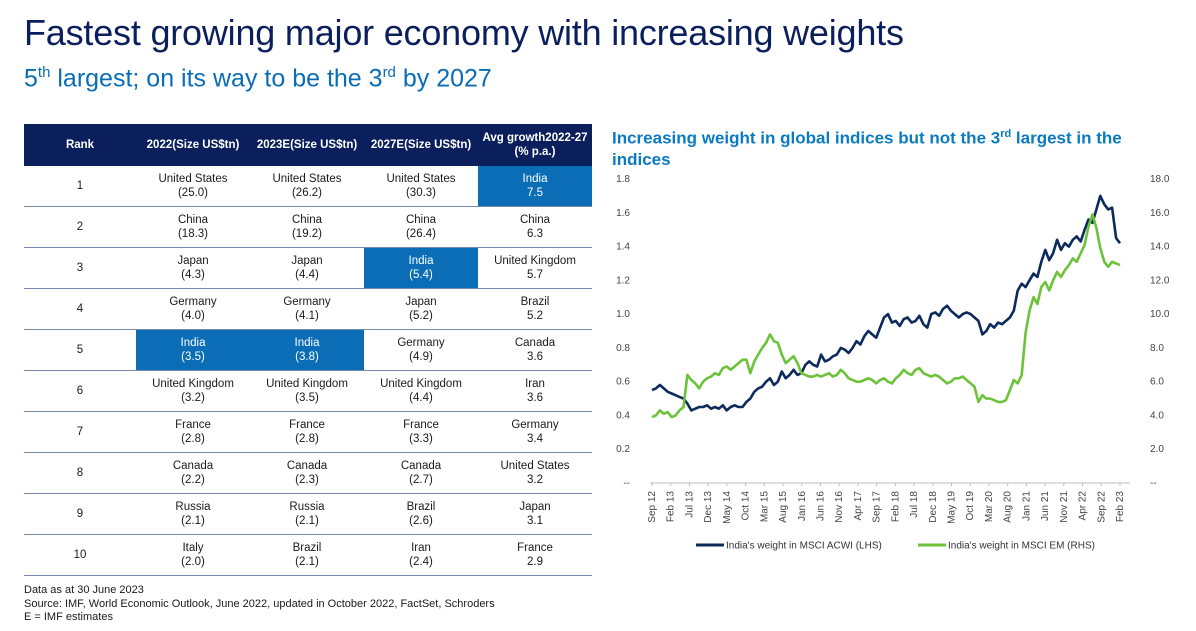 The image size is (1196, 631). What do you see at coordinates (535, 316) in the screenshot?
I see `country-value: 5.2` at bounding box center [535, 316].